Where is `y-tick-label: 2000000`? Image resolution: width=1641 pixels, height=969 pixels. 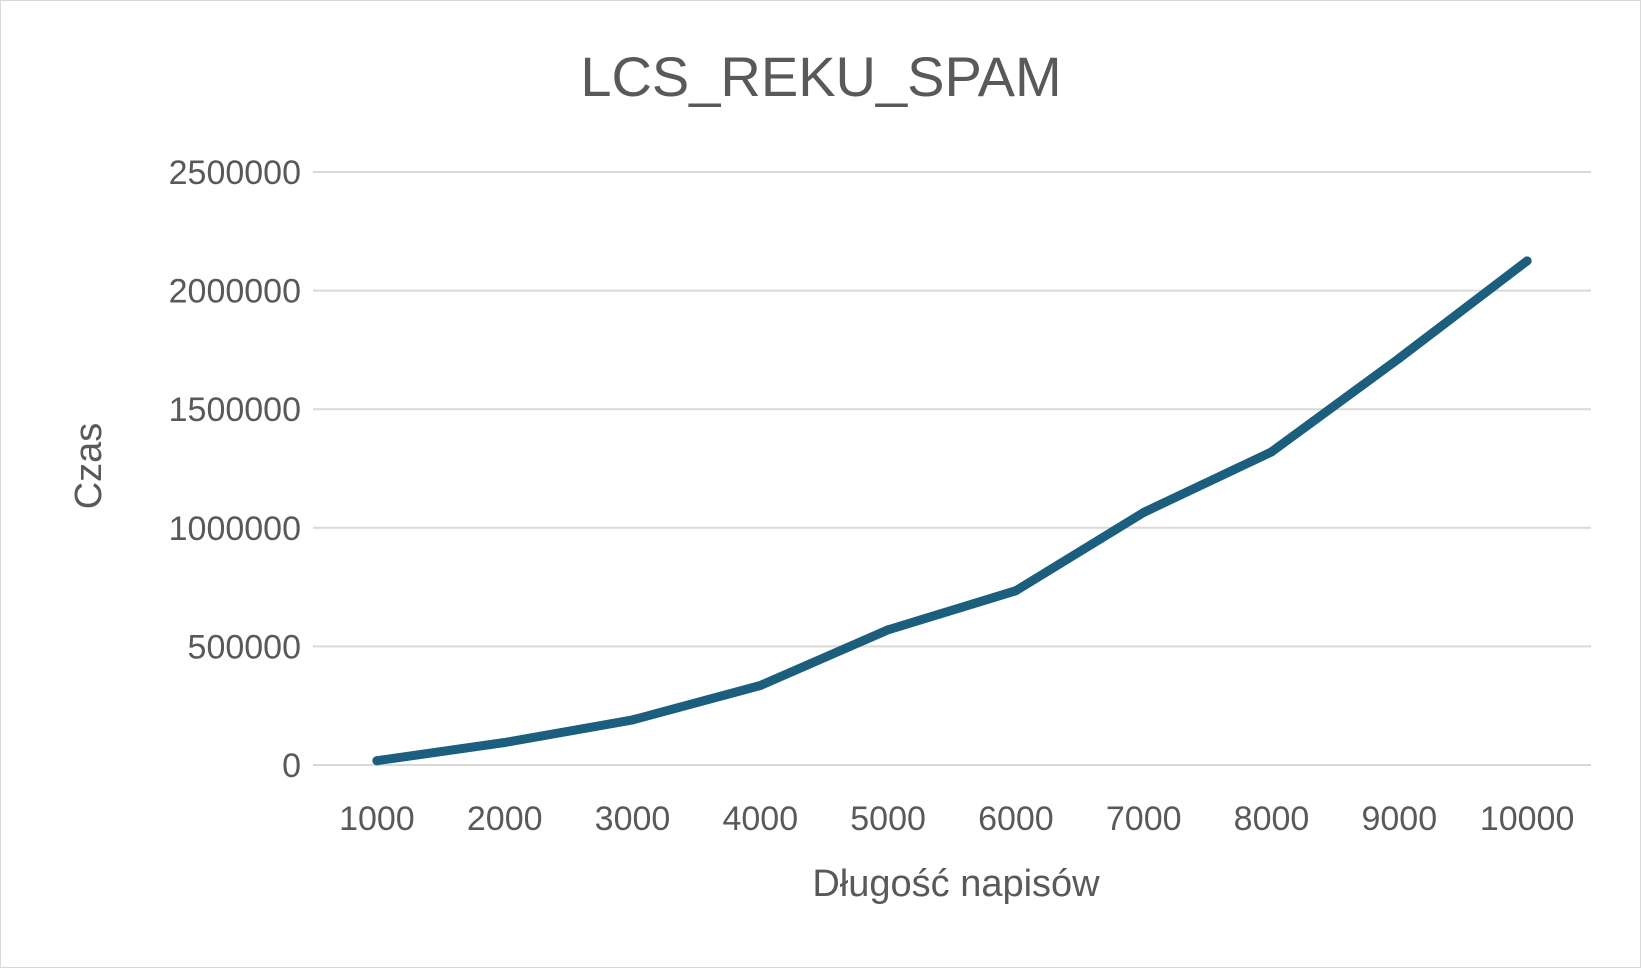
y-tick-label: 2000000 is located at coordinates (235, 292).